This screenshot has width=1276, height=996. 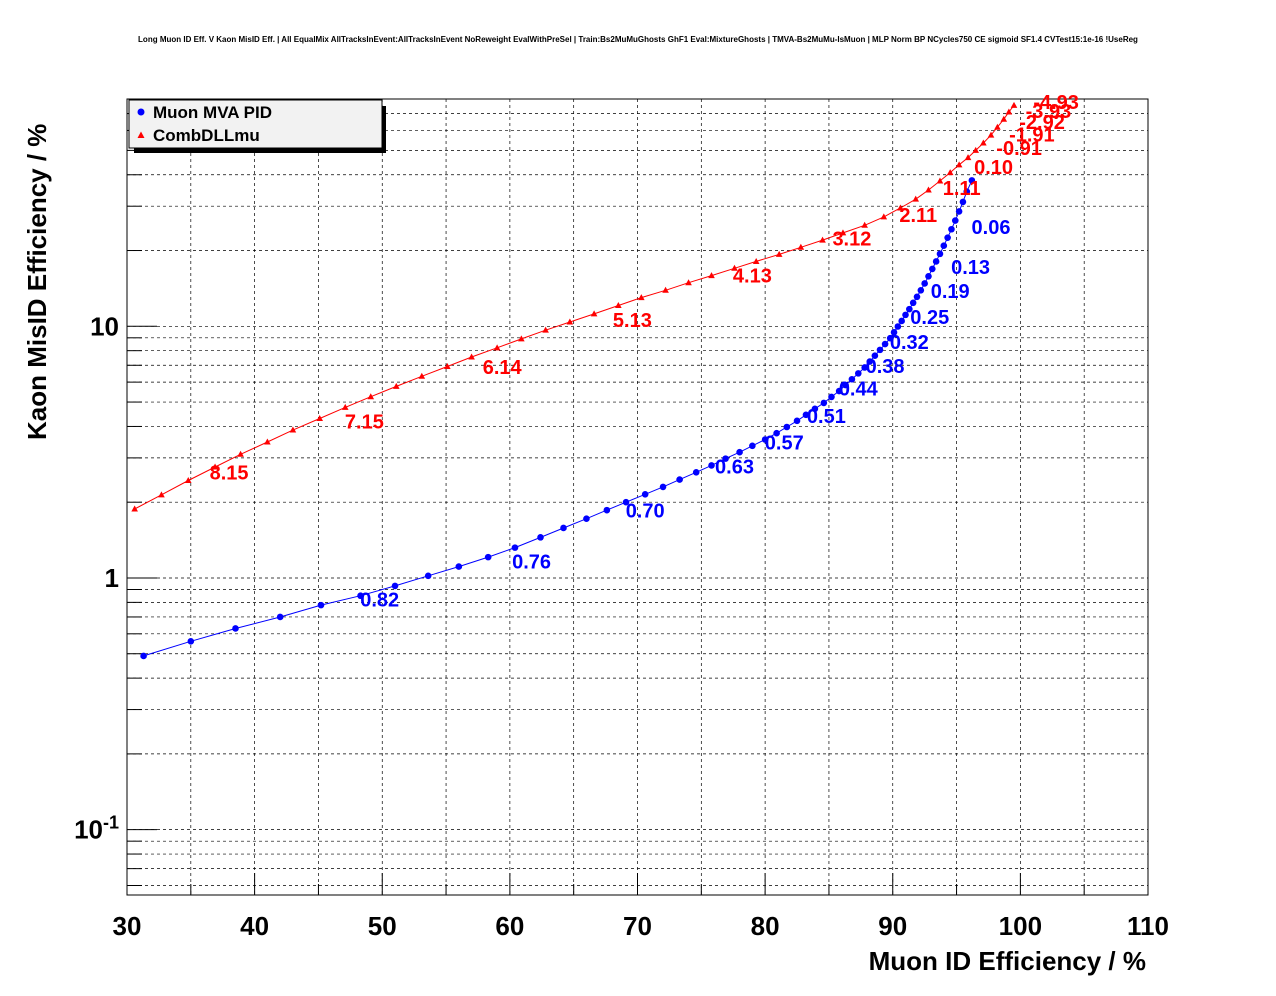 I want to click on cut-label-combdllmu: 5.13, so click(x=632, y=321).